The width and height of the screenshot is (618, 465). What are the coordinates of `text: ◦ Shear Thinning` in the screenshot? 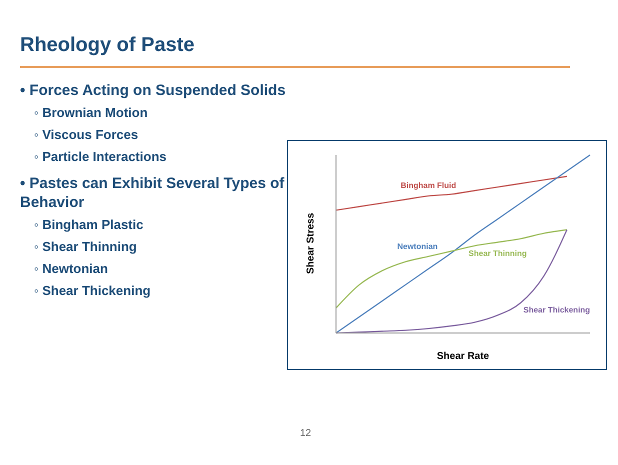 It's located at (86, 247).